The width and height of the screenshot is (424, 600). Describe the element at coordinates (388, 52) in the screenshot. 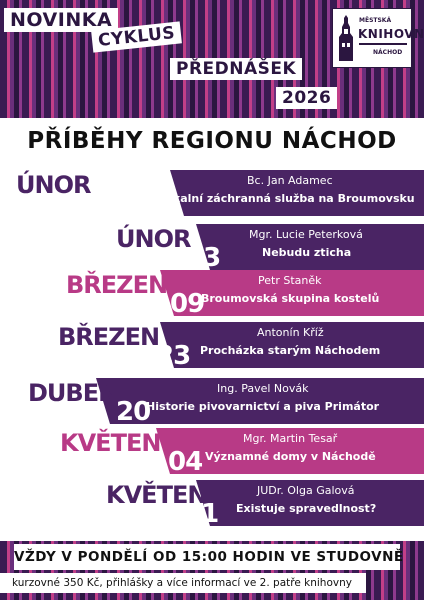

I see `logo-town-text: NÁCHOD` at that location.